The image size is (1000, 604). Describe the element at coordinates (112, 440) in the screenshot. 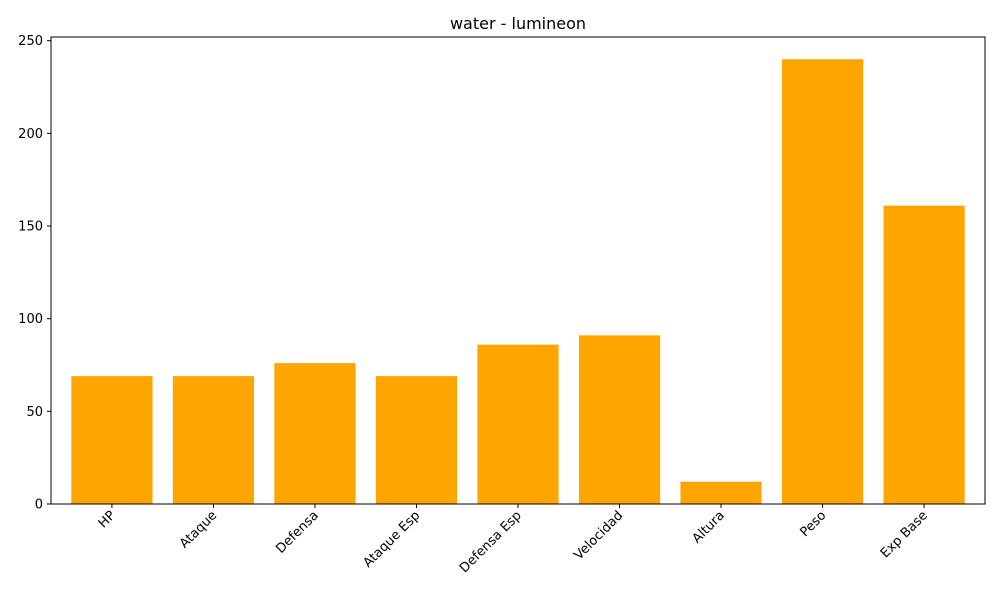

I see `bar-hp` at that location.